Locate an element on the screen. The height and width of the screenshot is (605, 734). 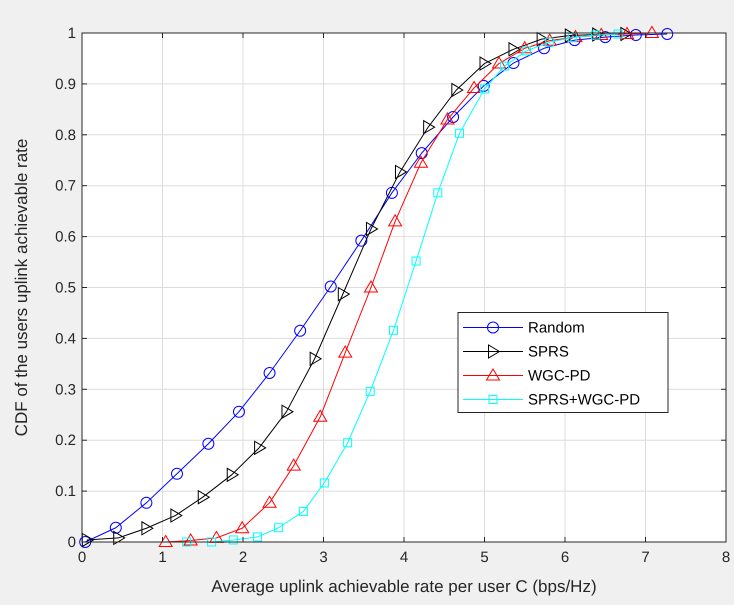
legend-label: SPRS is located at coordinates (548, 352).